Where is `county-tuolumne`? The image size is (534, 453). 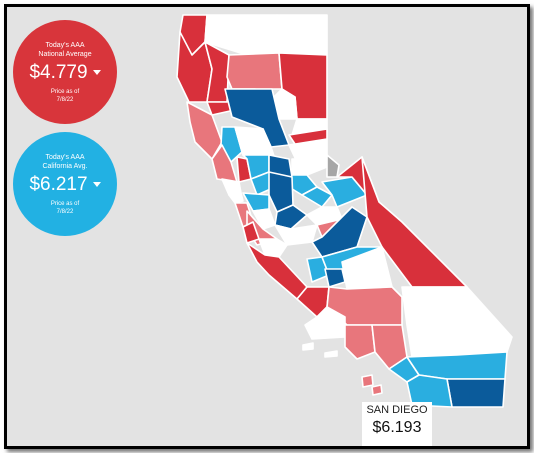 county-tuolumne is located at coordinates (344, 192).